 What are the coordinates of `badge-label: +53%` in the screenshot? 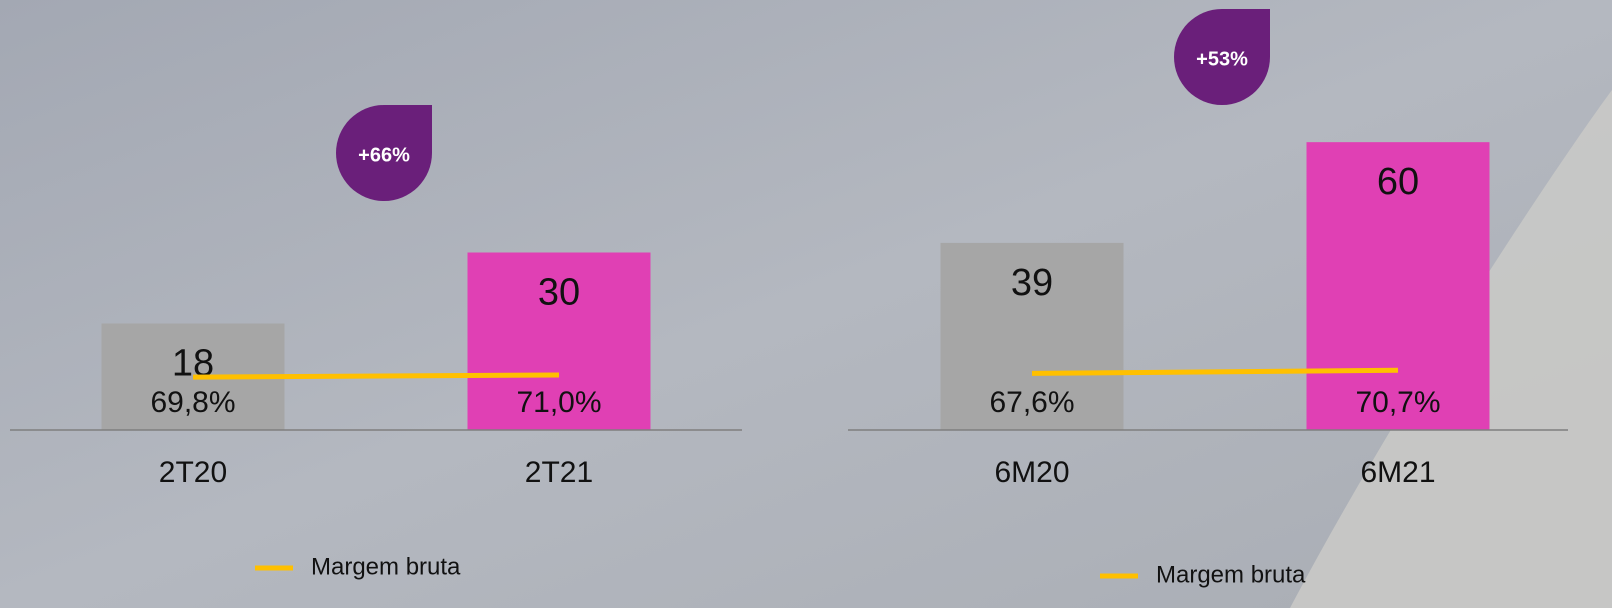 It's located at (1222, 59).